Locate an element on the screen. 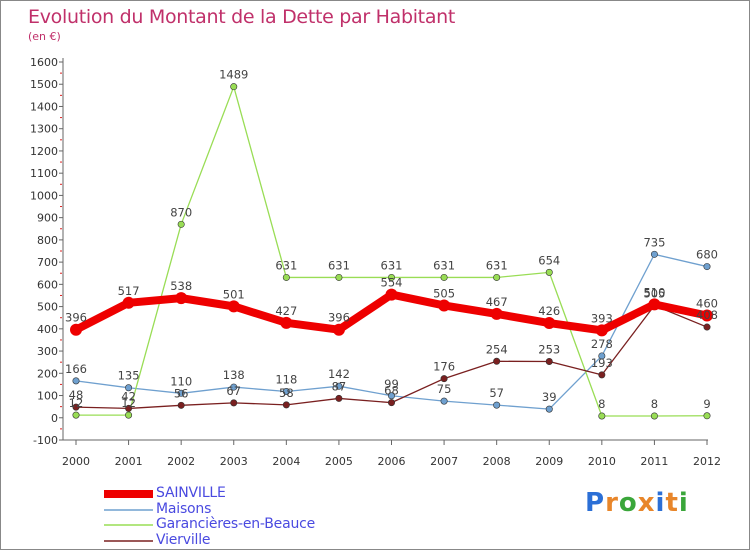 This screenshot has height=550, width=750. data-label-1: 138 is located at coordinates (234, 375).